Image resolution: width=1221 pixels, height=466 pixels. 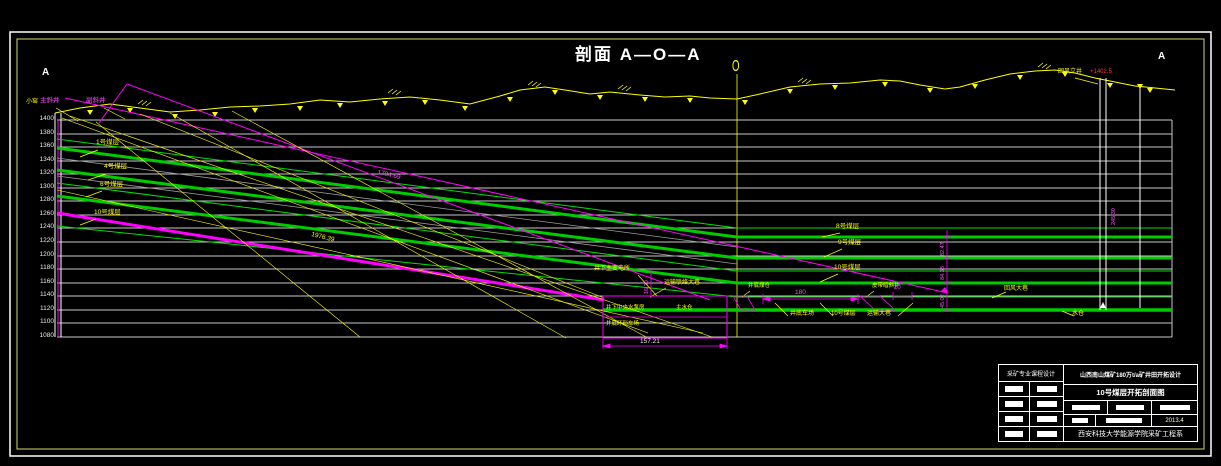 What do you see at coordinates (850, 242) in the screenshot?
I see `seam-label-right: 9号煤层` at bounding box center [850, 242].